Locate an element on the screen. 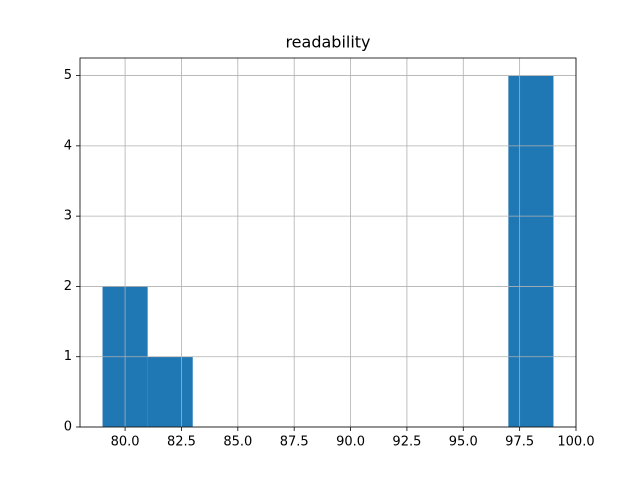 The image size is (640, 484). x-tick-label: 85.0 is located at coordinates (237, 442).